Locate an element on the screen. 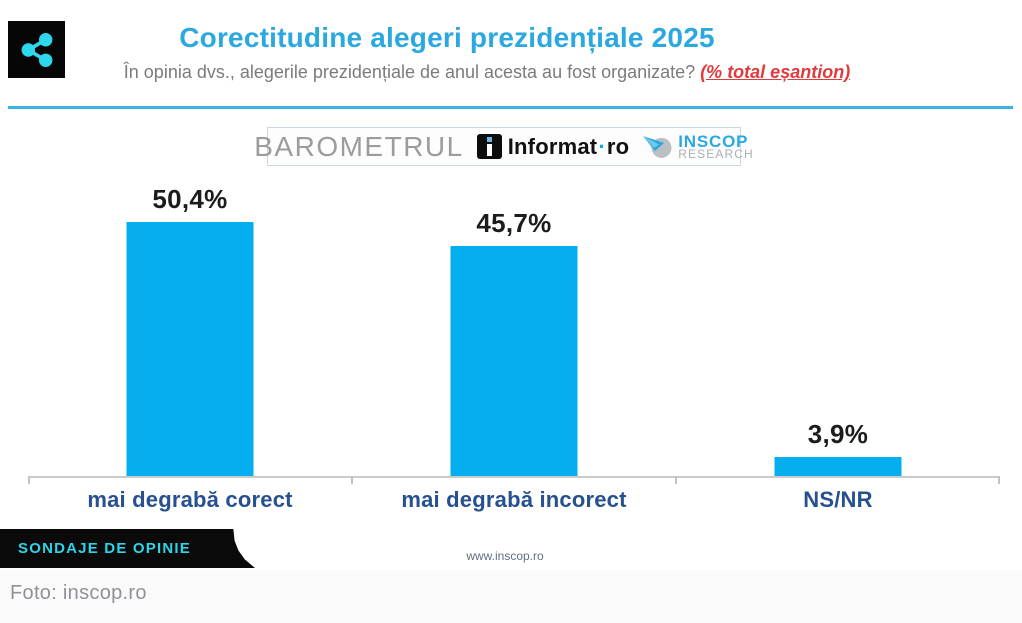  section-badge: SONDAJE DE OPINIE is located at coordinates (127, 548).